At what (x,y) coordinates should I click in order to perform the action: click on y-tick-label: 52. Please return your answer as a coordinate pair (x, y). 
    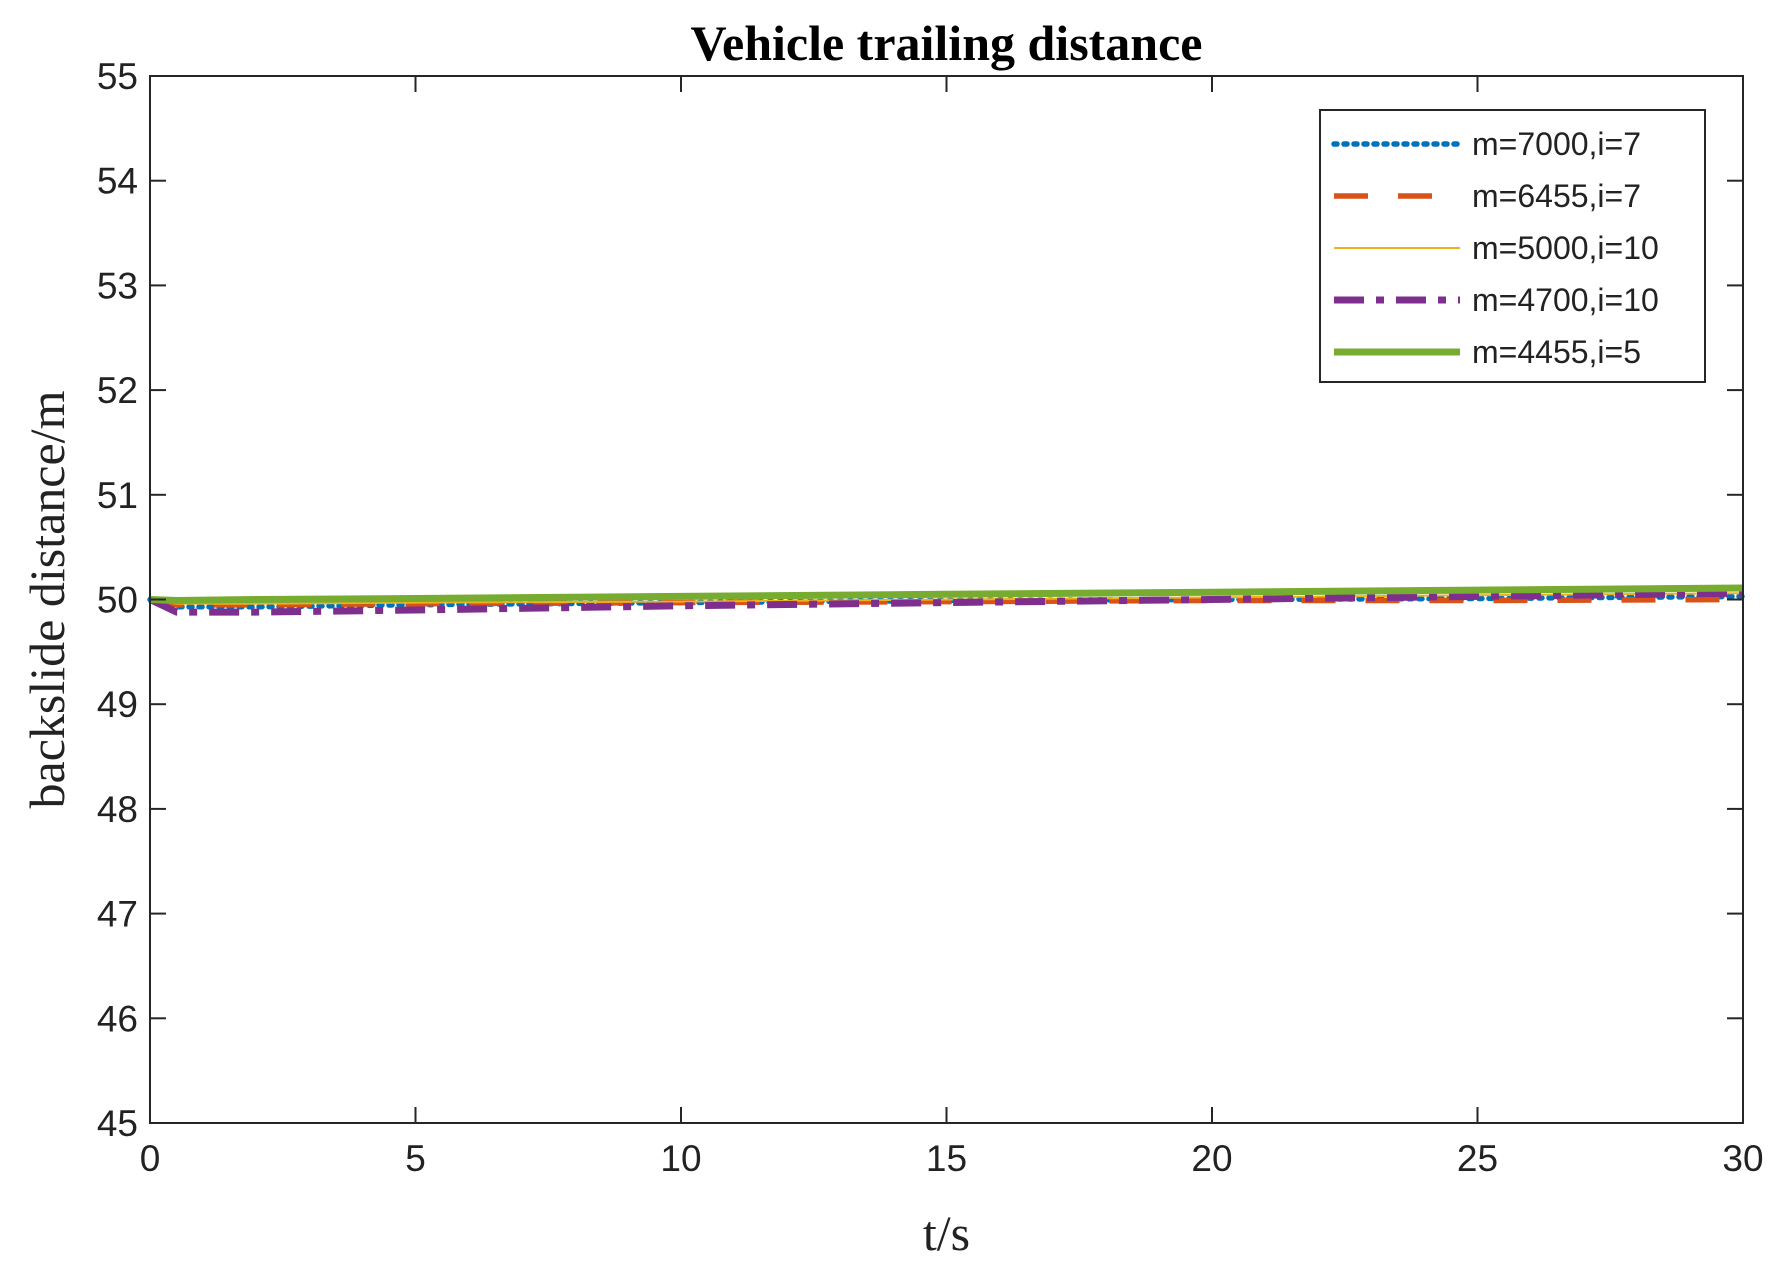
    Looking at the image, I should click on (117, 390).